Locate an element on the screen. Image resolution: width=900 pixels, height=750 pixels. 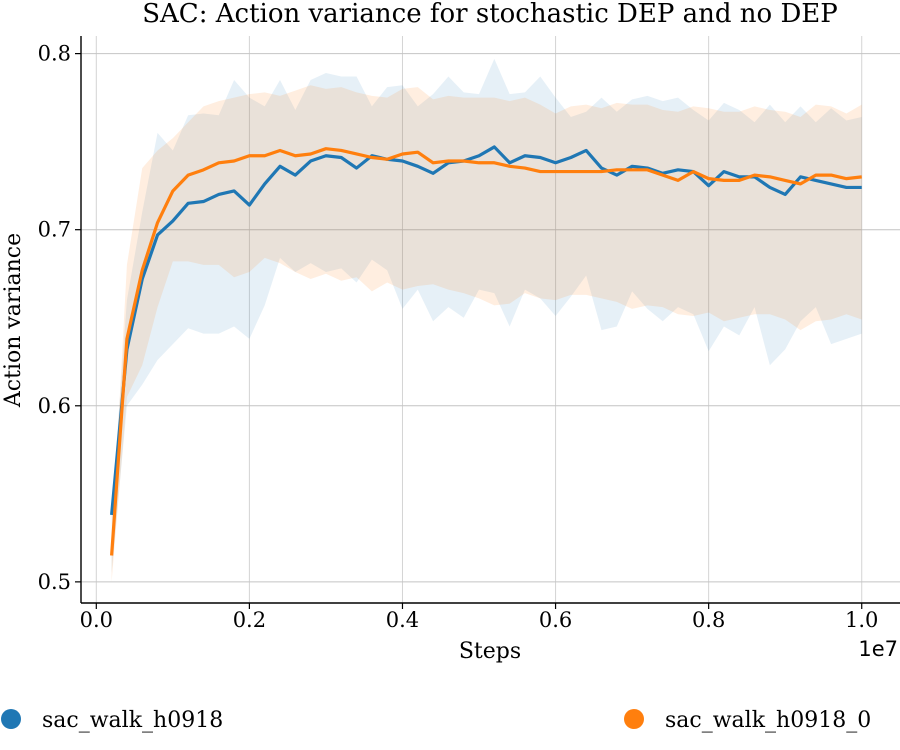
y-tick-label: 0.8 is located at coordinates (54, 54).